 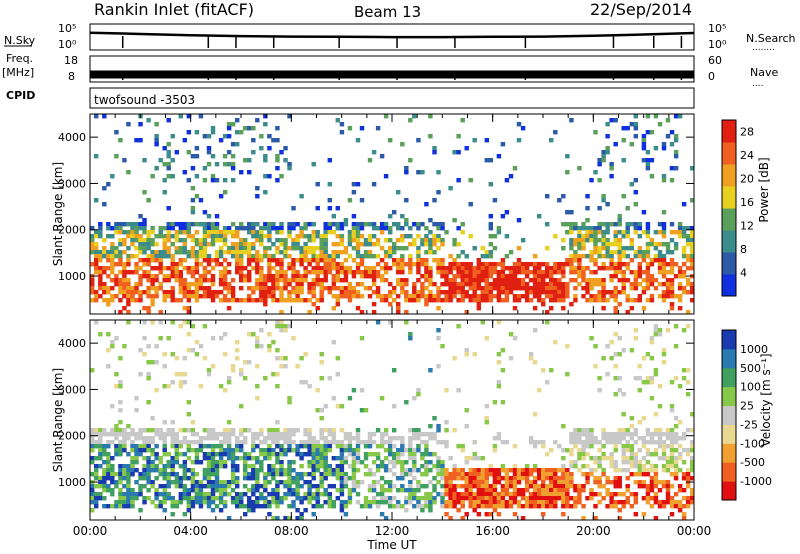 I want to click on power-cbar-swatch, so click(x=729, y=219).